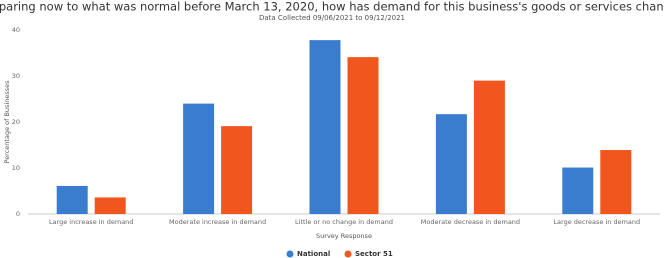  What do you see at coordinates (470, 222) in the screenshot?
I see `x-tick-label: Moderate decrease in demand` at bounding box center [470, 222].